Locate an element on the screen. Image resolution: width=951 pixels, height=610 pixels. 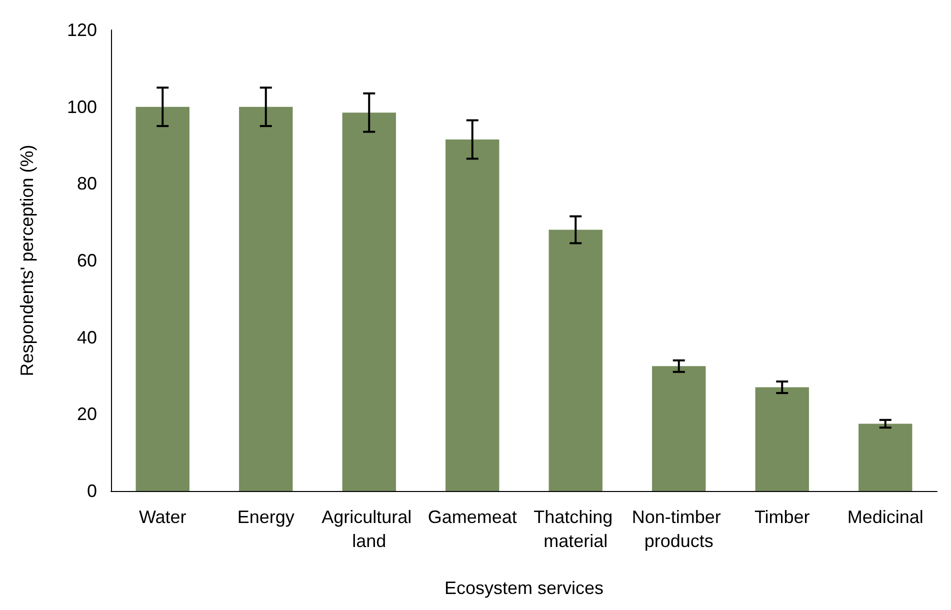
x-axis-title: Ecosystem services is located at coordinates (524, 588).